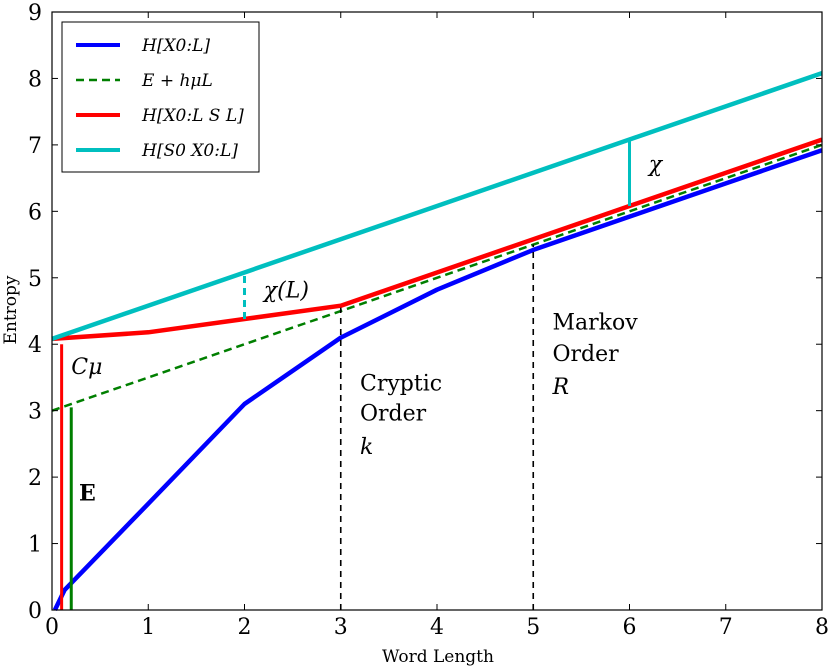 This screenshot has width=830, height=666. Describe the element at coordinates (35, 79) in the screenshot. I see `y-tick-label-8: 8` at that location.